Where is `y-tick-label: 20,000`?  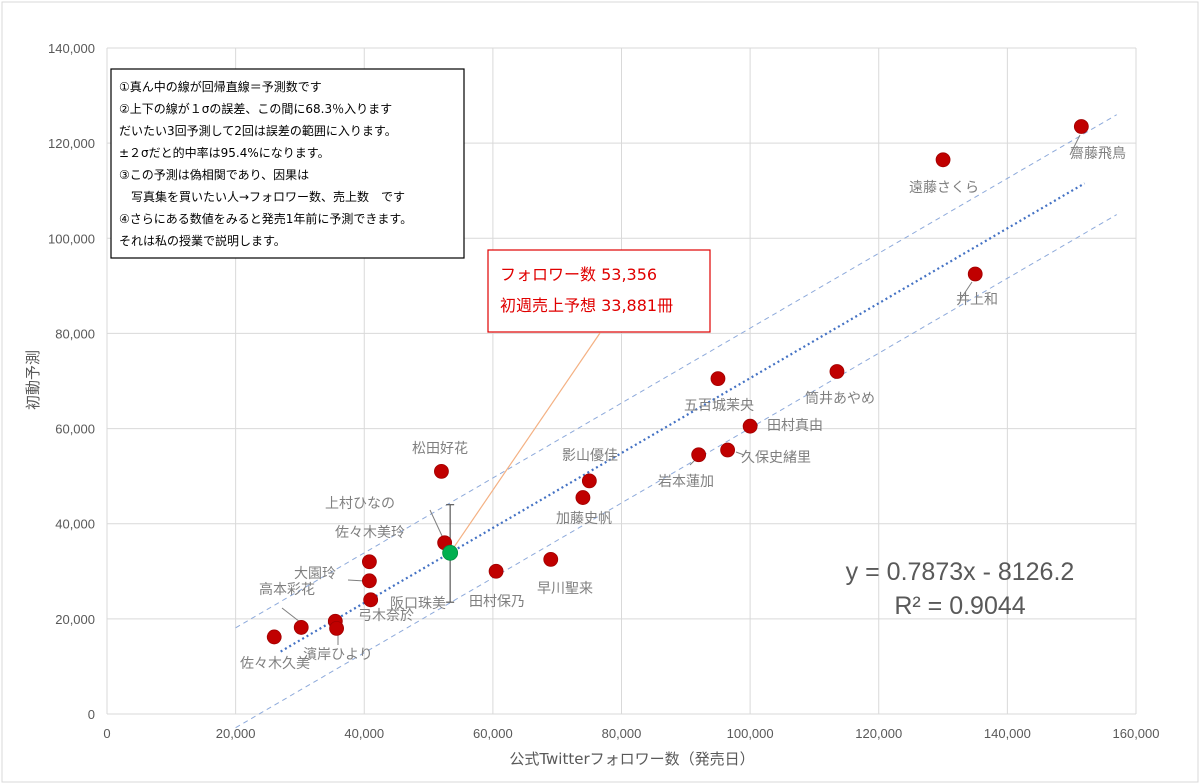
y-tick-label: 20,000 is located at coordinates (75, 619).